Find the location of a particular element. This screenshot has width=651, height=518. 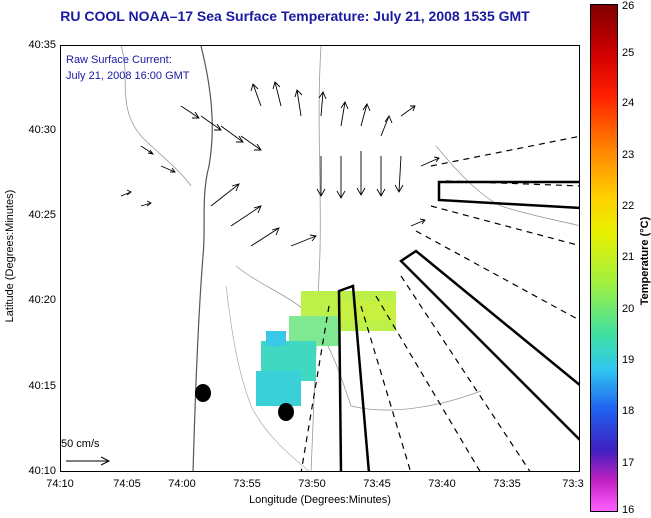

colorbar-tick: 26 is located at coordinates (628, 6).